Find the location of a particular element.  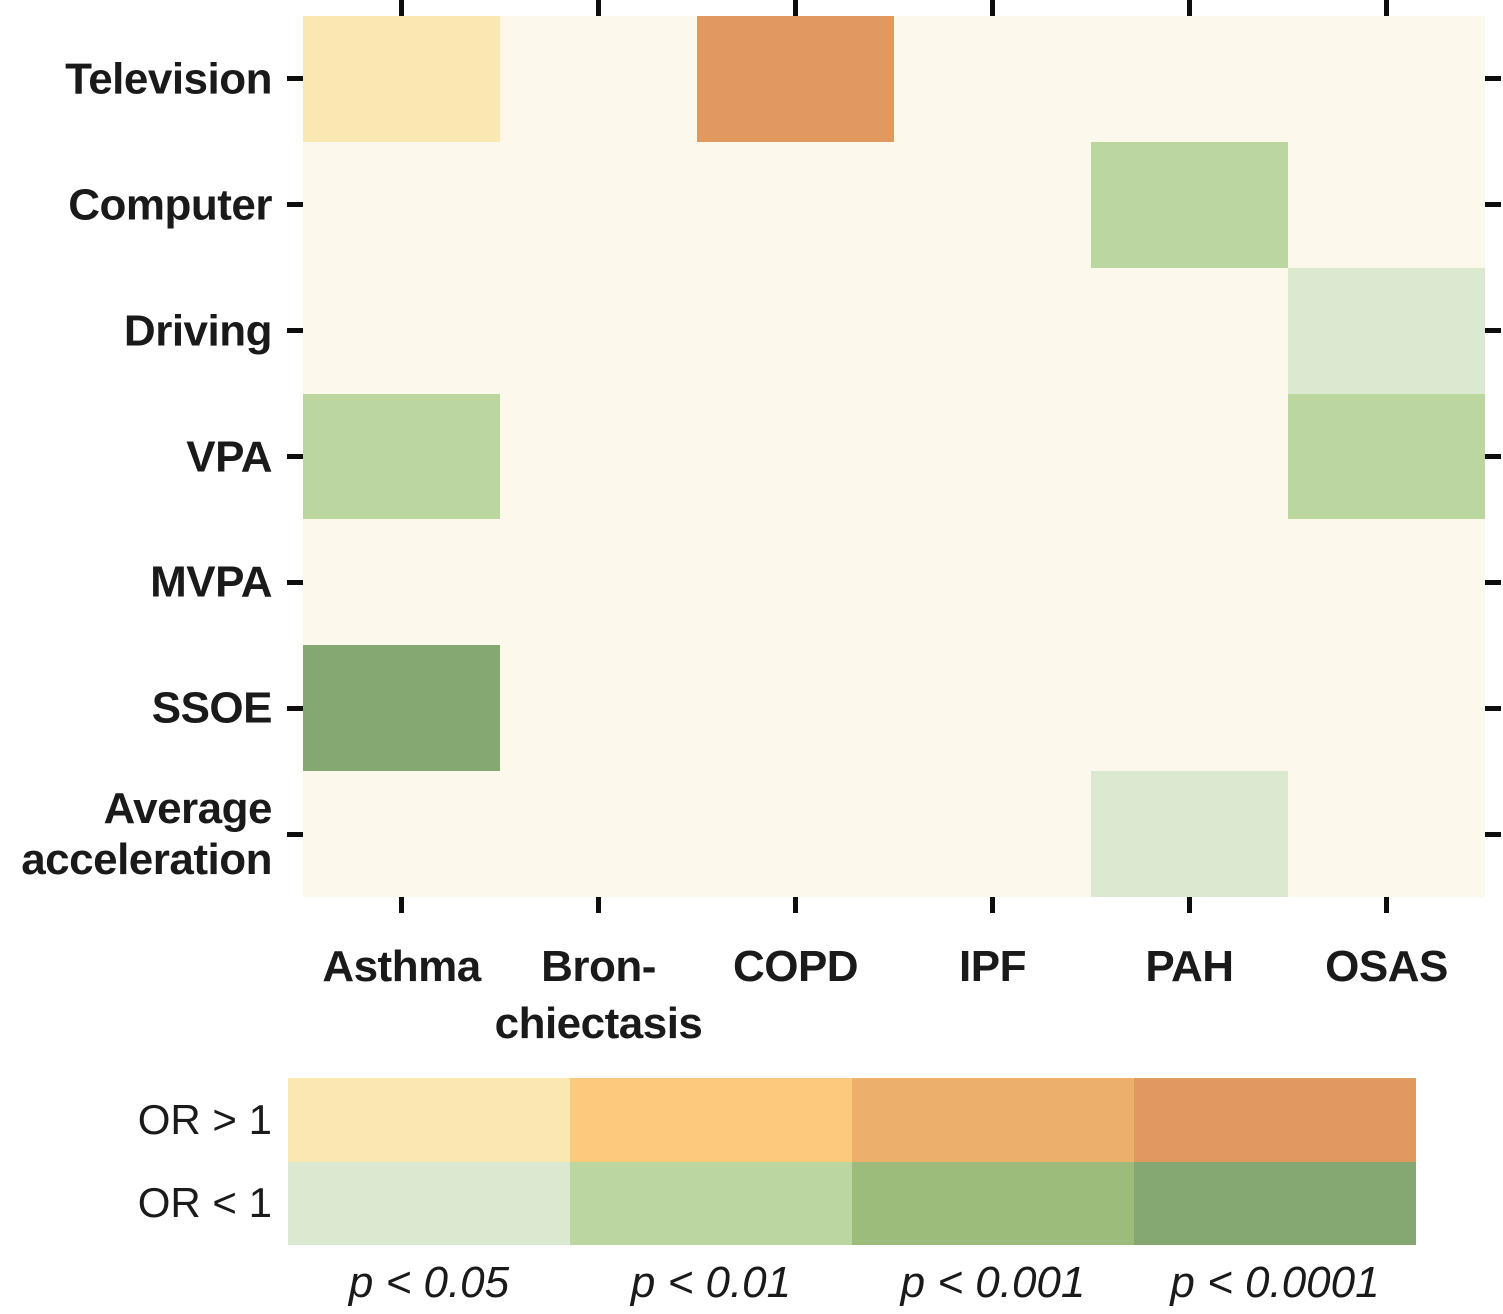

row-label: Television is located at coordinates (168, 79).